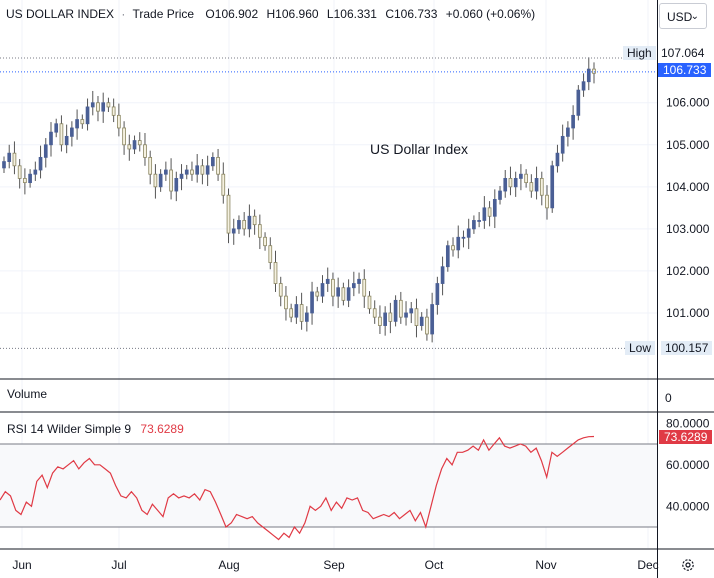 The height and width of the screenshot is (578, 714). I want to click on rsi-tick-label: 40.0000, so click(688, 506).